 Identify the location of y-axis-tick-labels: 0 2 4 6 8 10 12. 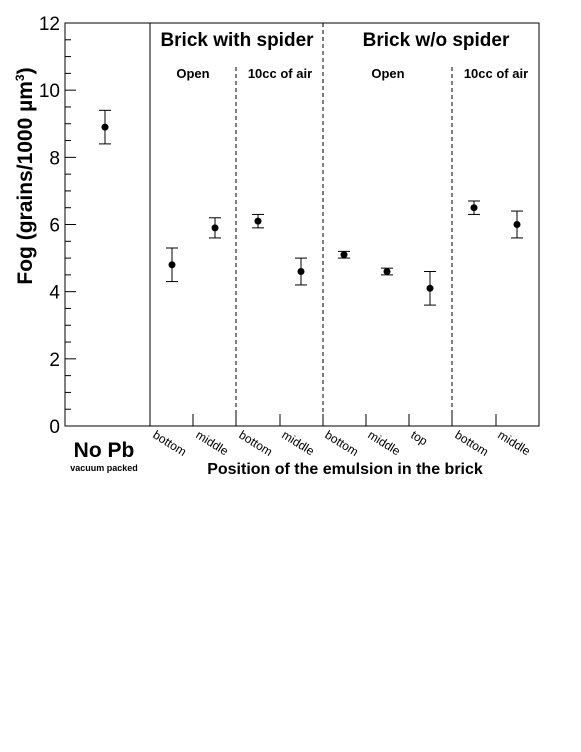
(50, 226).